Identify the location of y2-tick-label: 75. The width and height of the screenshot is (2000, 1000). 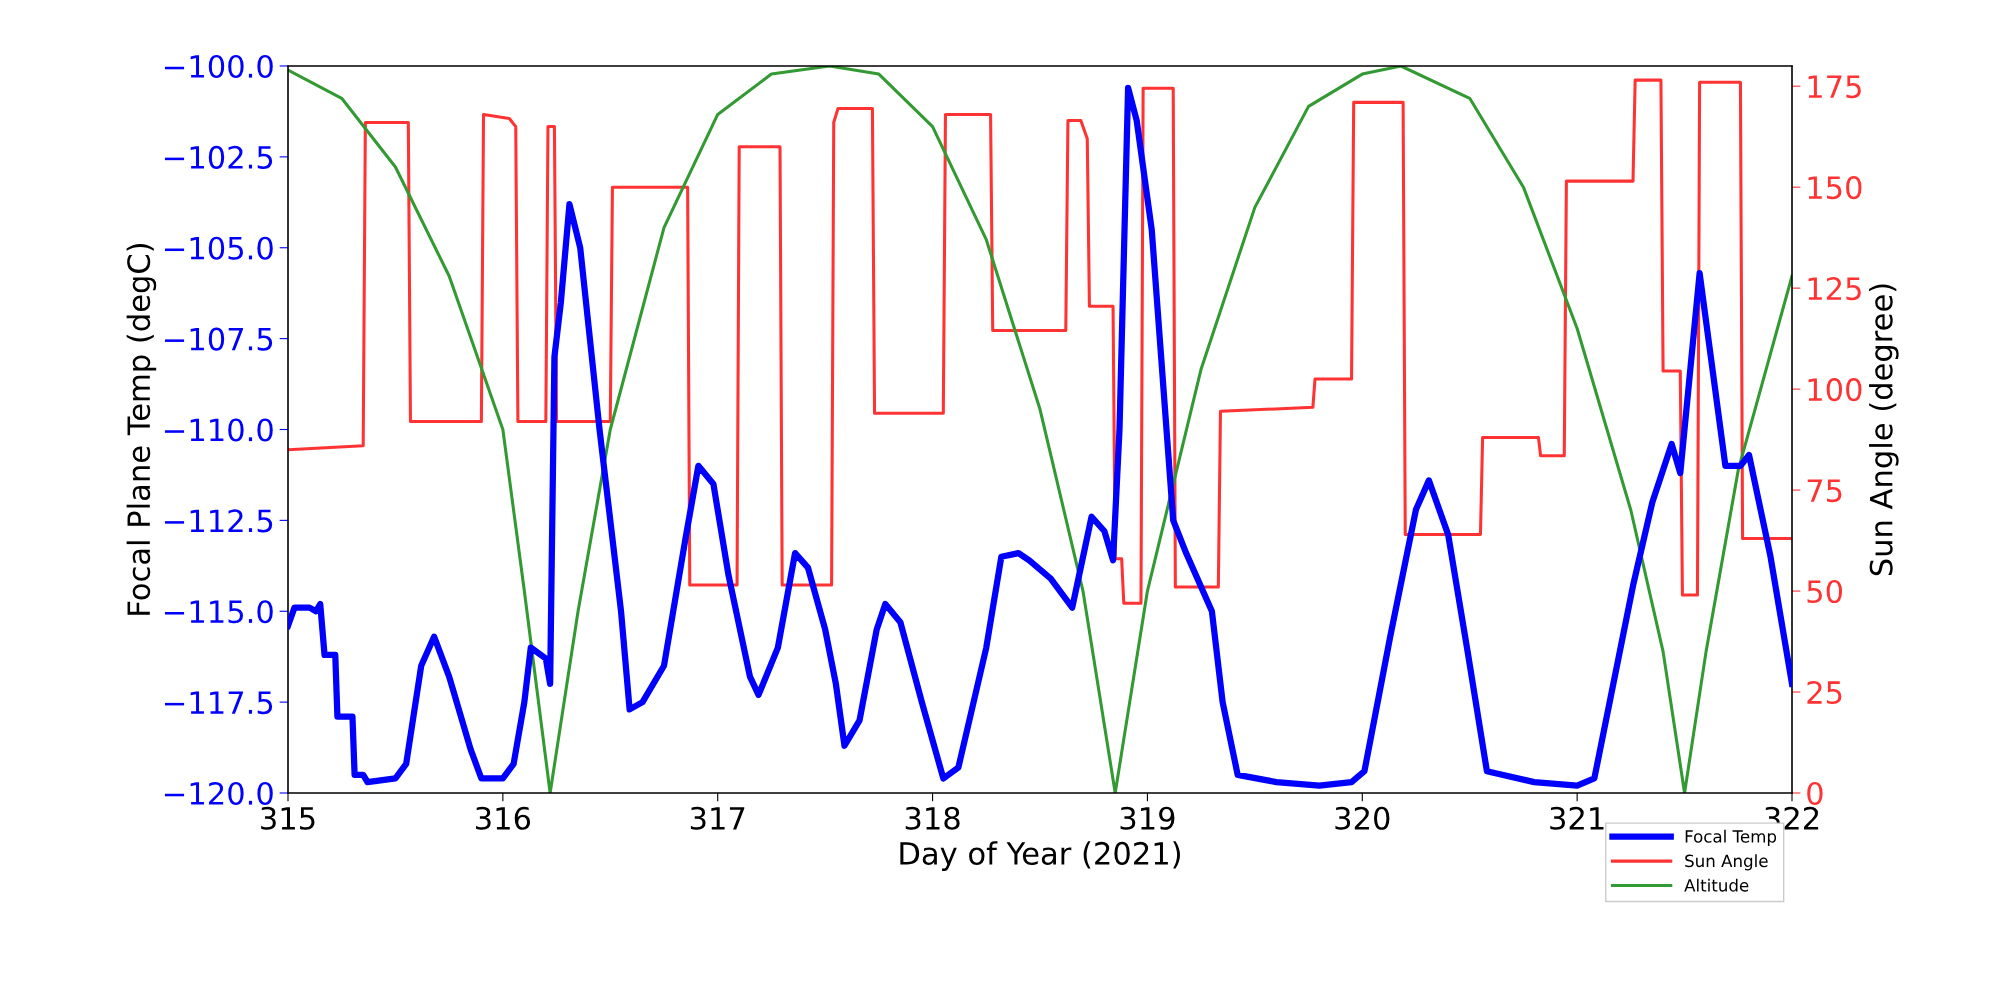
(1824, 491).